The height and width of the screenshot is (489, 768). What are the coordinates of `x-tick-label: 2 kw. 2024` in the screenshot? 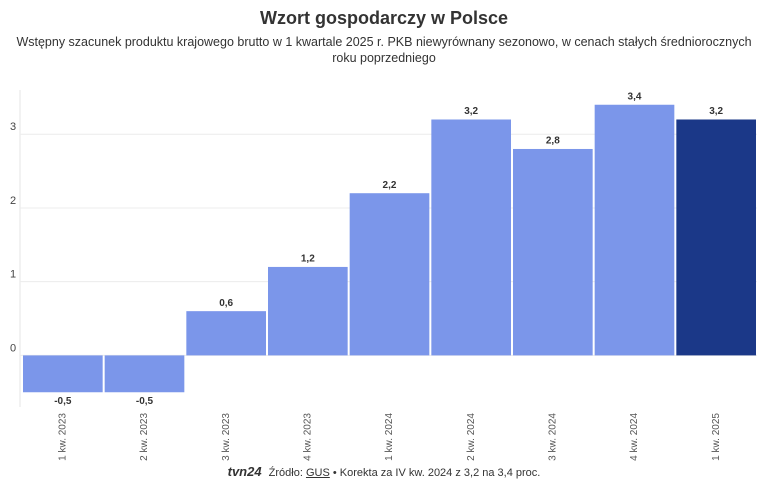 It's located at (471, 437).